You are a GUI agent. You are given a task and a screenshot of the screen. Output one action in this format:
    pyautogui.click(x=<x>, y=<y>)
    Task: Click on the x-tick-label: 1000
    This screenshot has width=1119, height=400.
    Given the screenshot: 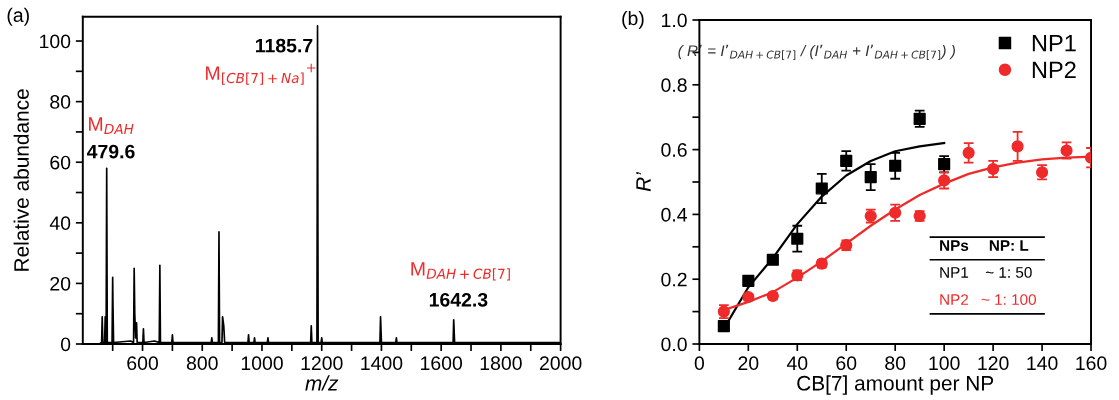 What is the action you would take?
    pyautogui.click(x=262, y=363)
    